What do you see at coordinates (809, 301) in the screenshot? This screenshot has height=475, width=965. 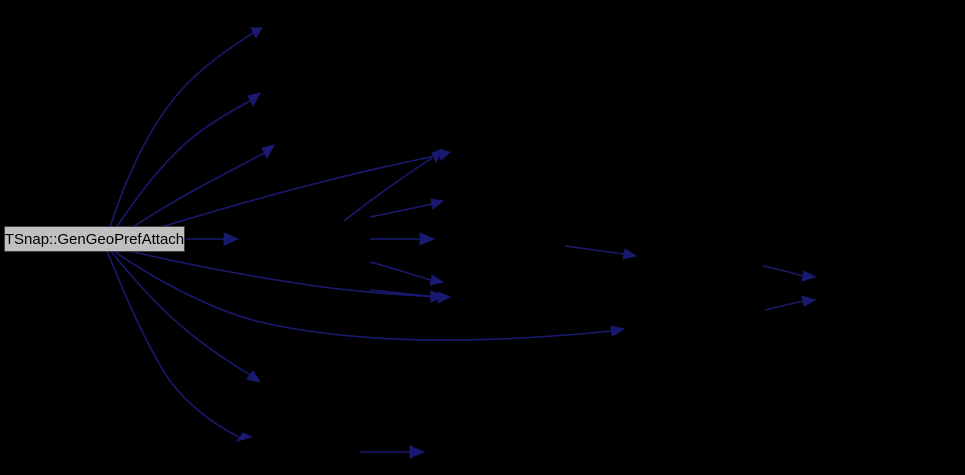 I see `edge-far-to-15-arrowhead` at bounding box center [809, 301].